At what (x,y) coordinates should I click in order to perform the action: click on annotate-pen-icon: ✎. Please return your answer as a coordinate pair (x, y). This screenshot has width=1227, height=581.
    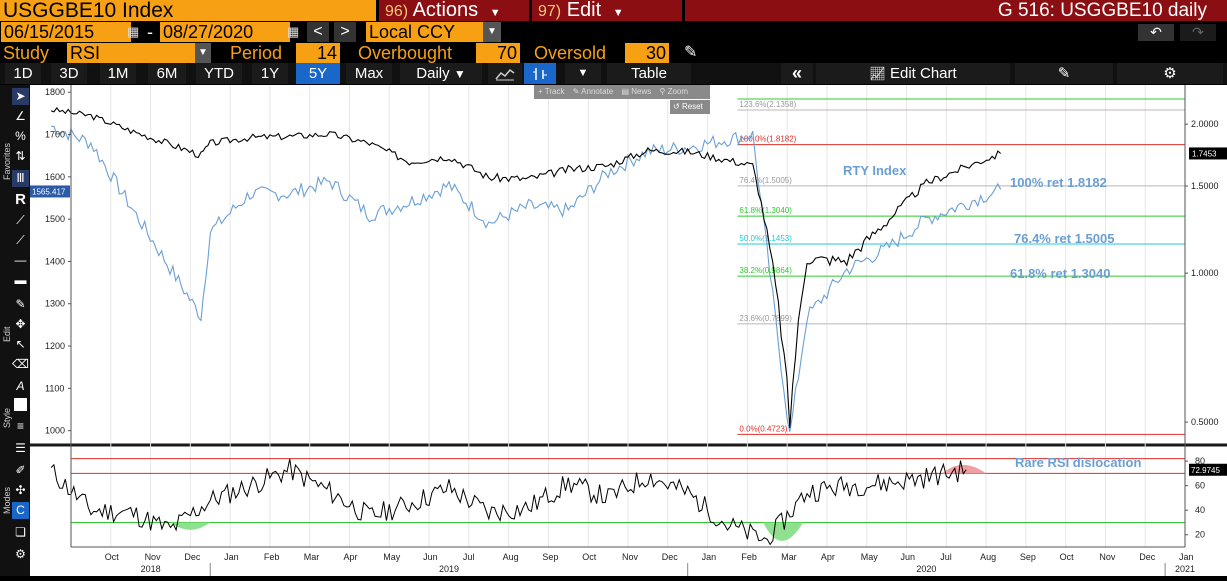
    Looking at the image, I should click on (1064, 73).